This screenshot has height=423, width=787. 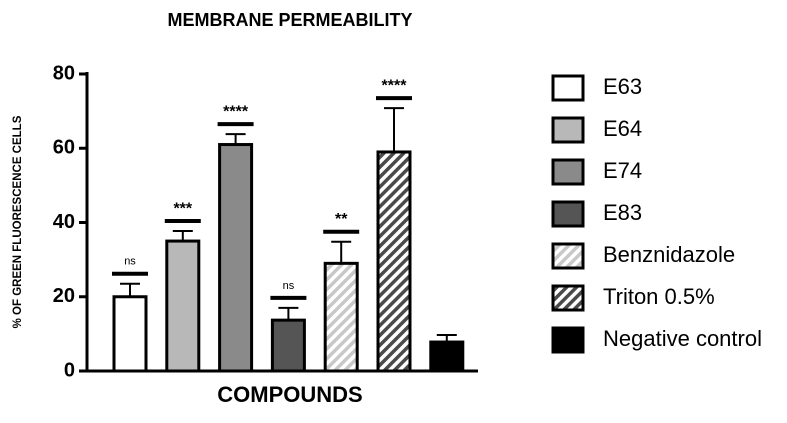 What do you see at coordinates (289, 20) in the screenshot?
I see `chart-title: MEMBRANE PERMEABILITY` at bounding box center [289, 20].